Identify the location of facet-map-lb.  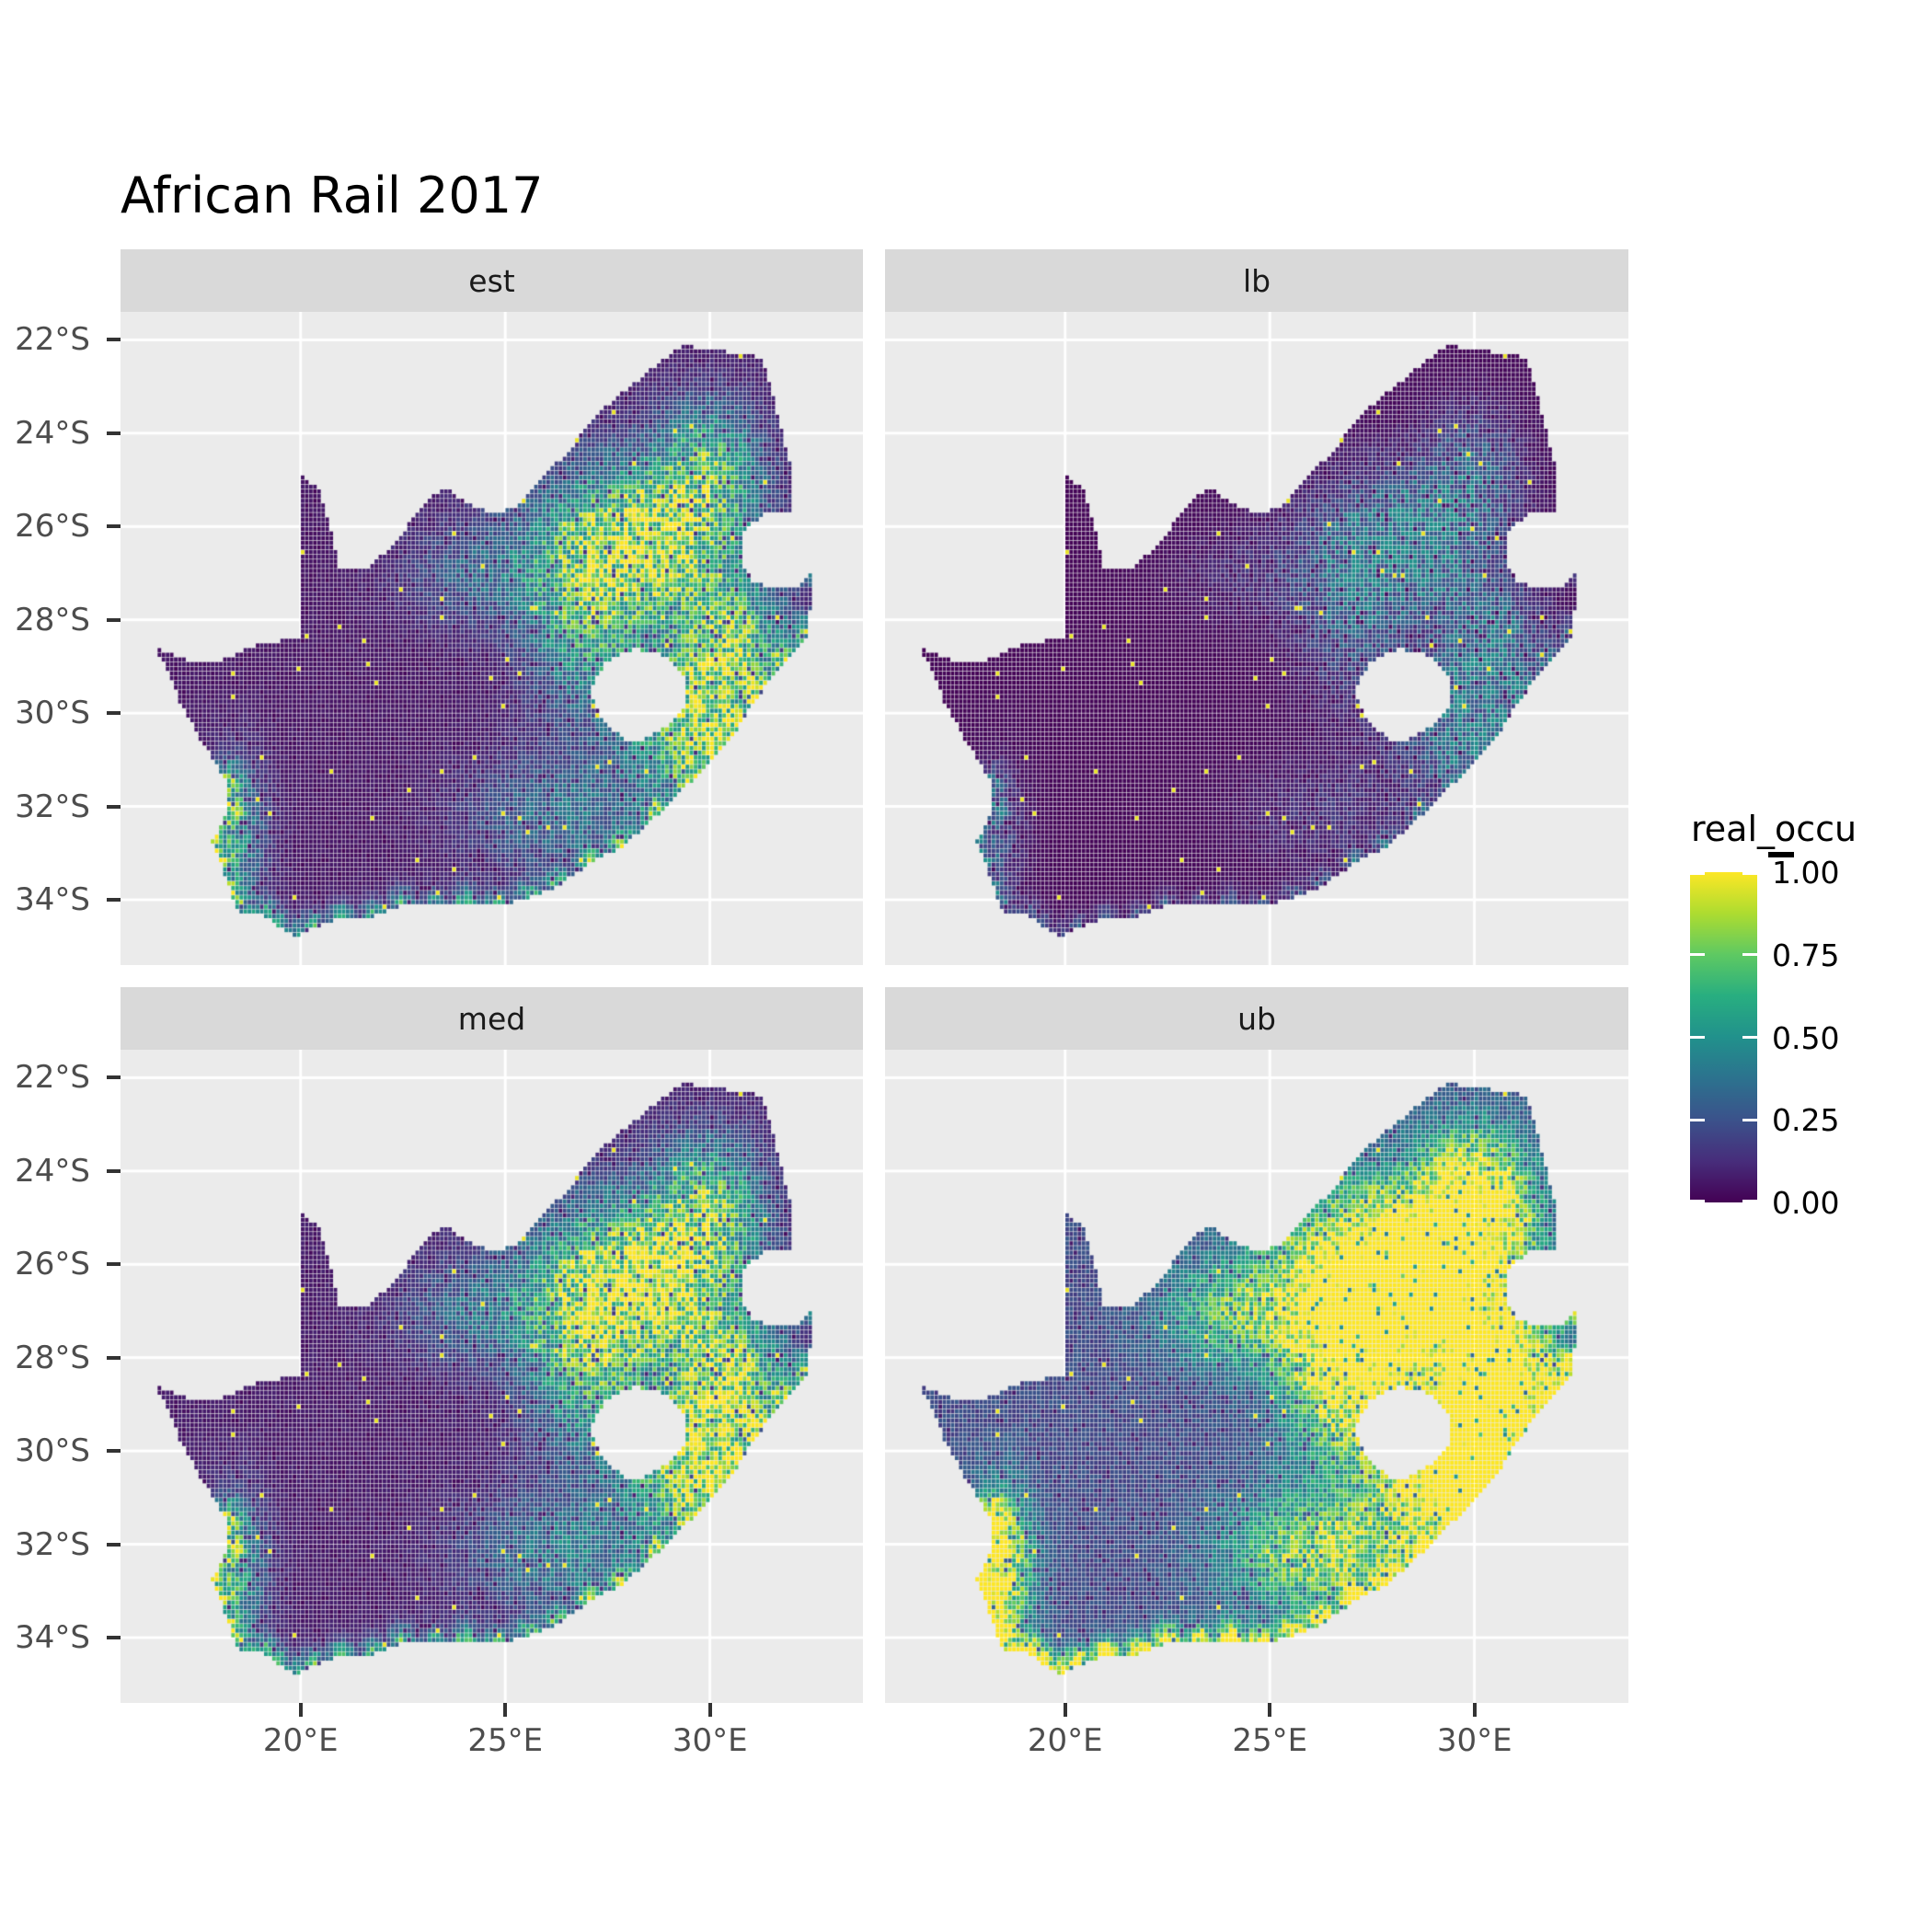
(1256, 638).